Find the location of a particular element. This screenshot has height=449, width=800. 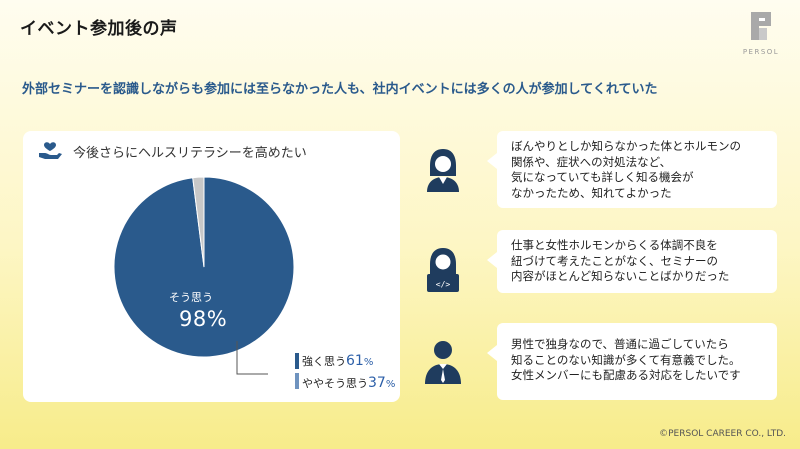

breakdown-somewhat: ややそう思う37% is located at coordinates (349, 383).